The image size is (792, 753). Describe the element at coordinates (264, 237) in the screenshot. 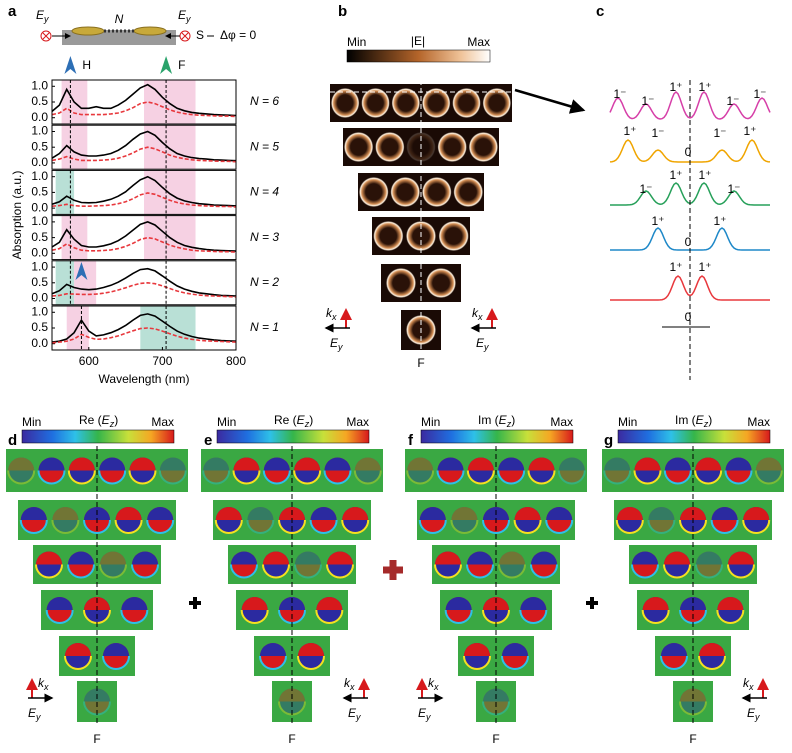

I see `panel-n-label: N = 3` at that location.